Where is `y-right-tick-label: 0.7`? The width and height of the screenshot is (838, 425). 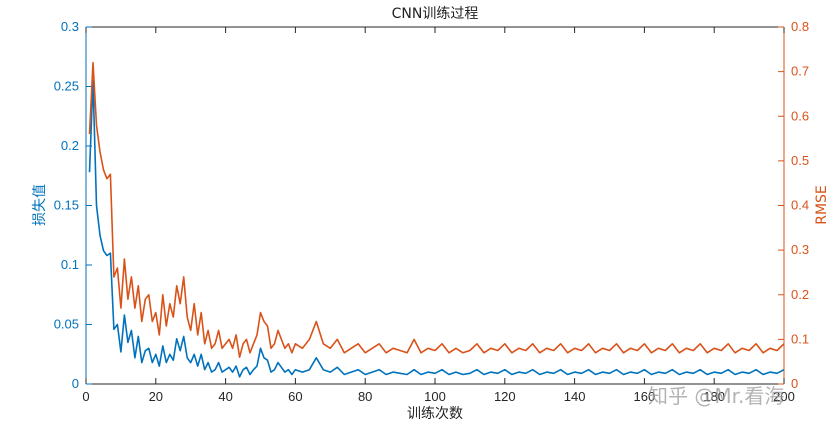 y-right-tick-label: 0.7 is located at coordinates (800, 71).